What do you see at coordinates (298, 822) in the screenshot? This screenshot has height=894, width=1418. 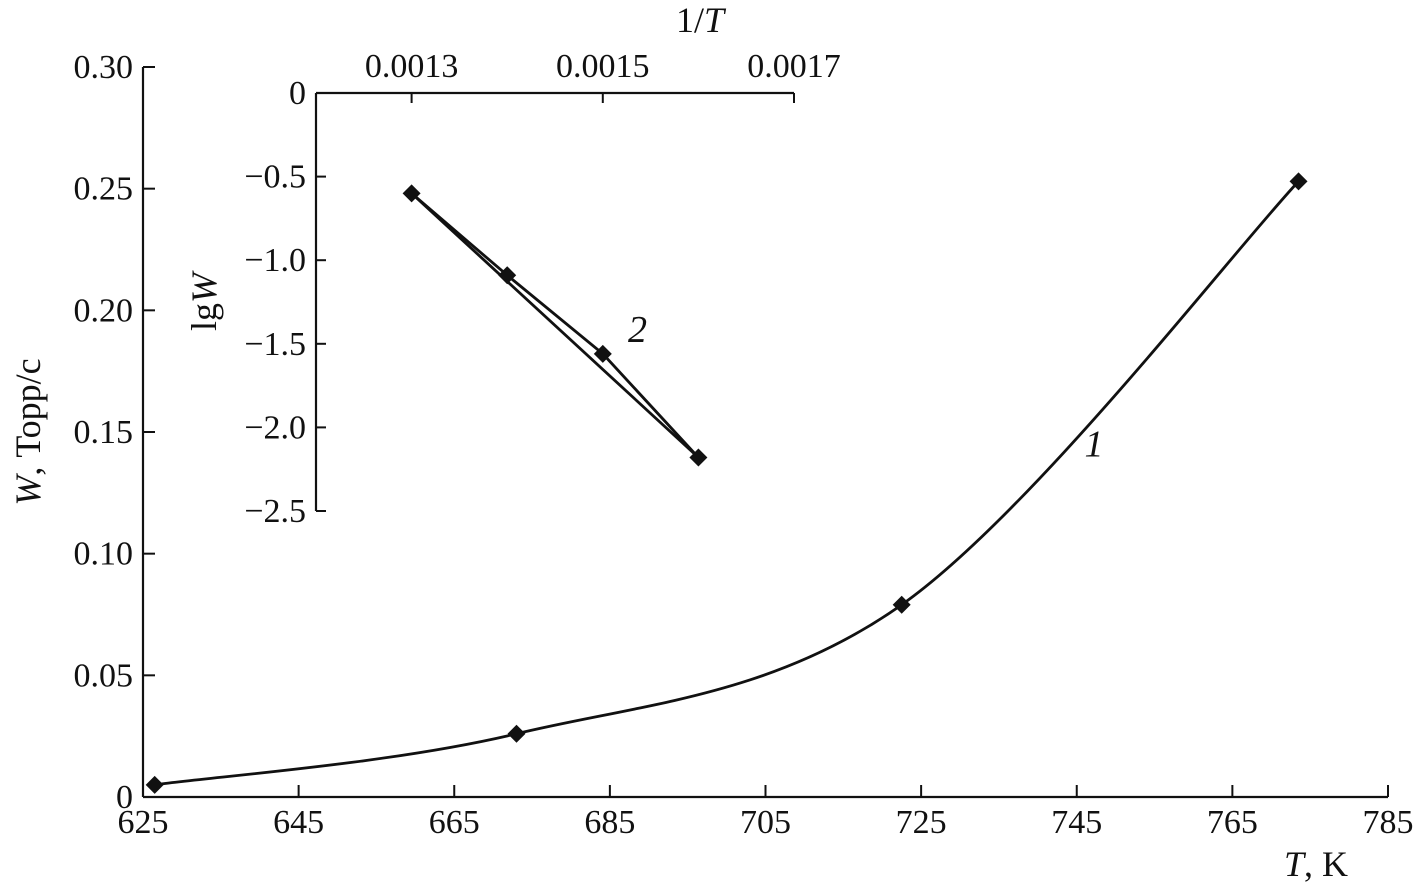 I see `x-tick-label: 645` at bounding box center [298, 822].